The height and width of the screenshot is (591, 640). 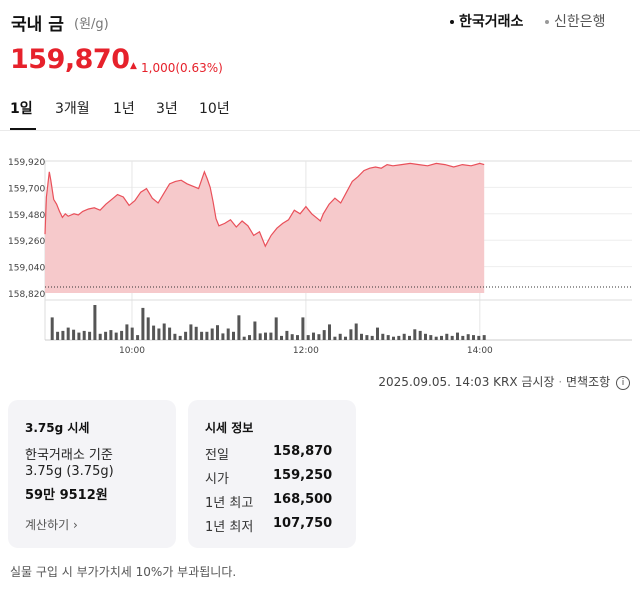 What do you see at coordinates (26, 242) in the screenshot?
I see `y-tick-label: 159,260` at bounding box center [26, 242].